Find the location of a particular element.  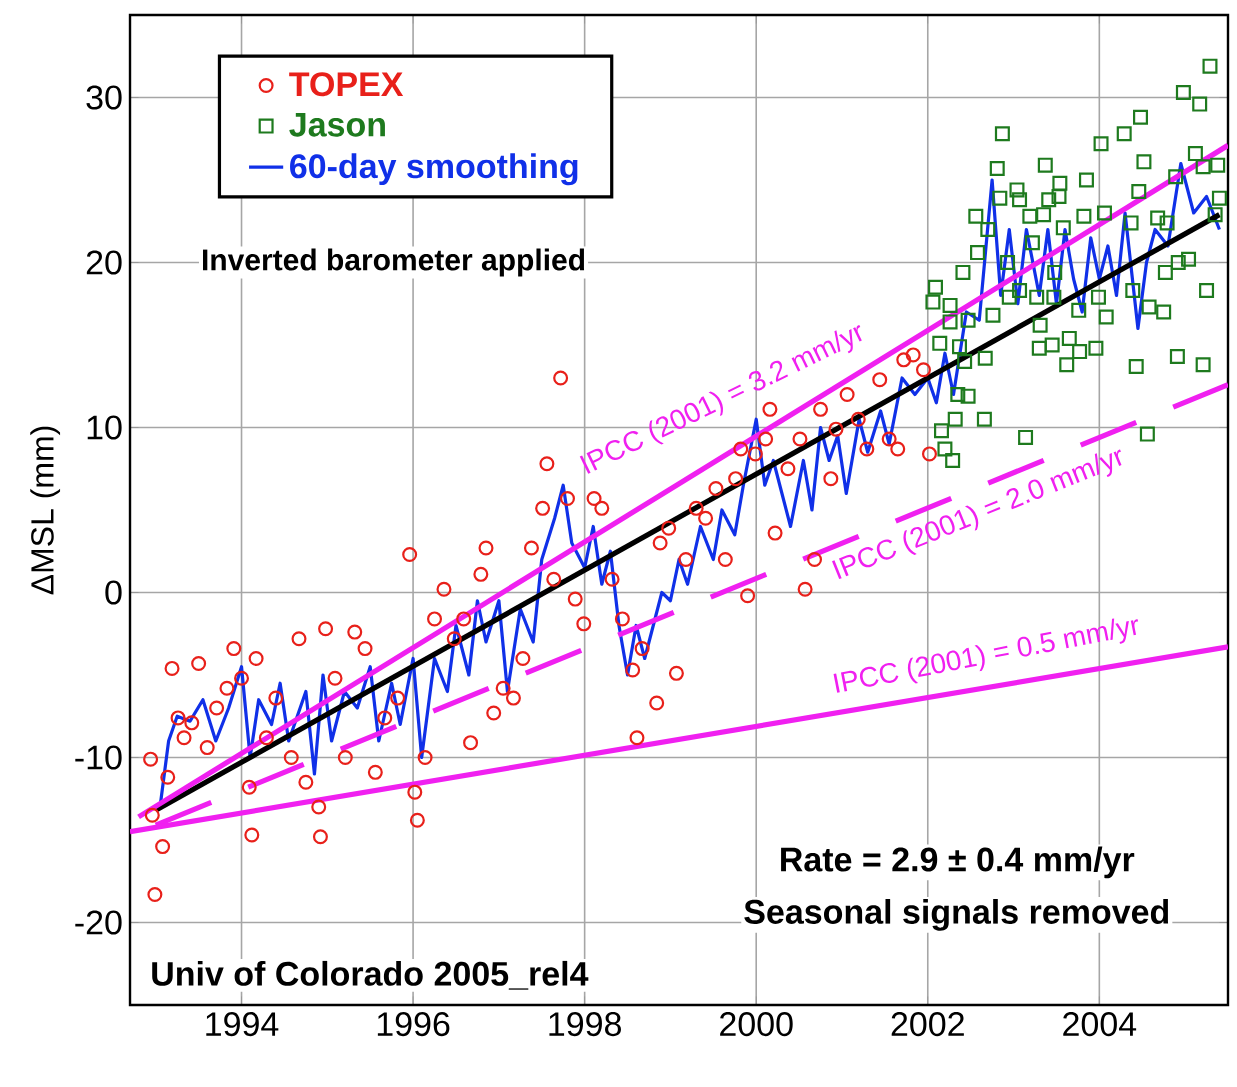

annotation: Seasonal signals removed is located at coordinates (956, 914).